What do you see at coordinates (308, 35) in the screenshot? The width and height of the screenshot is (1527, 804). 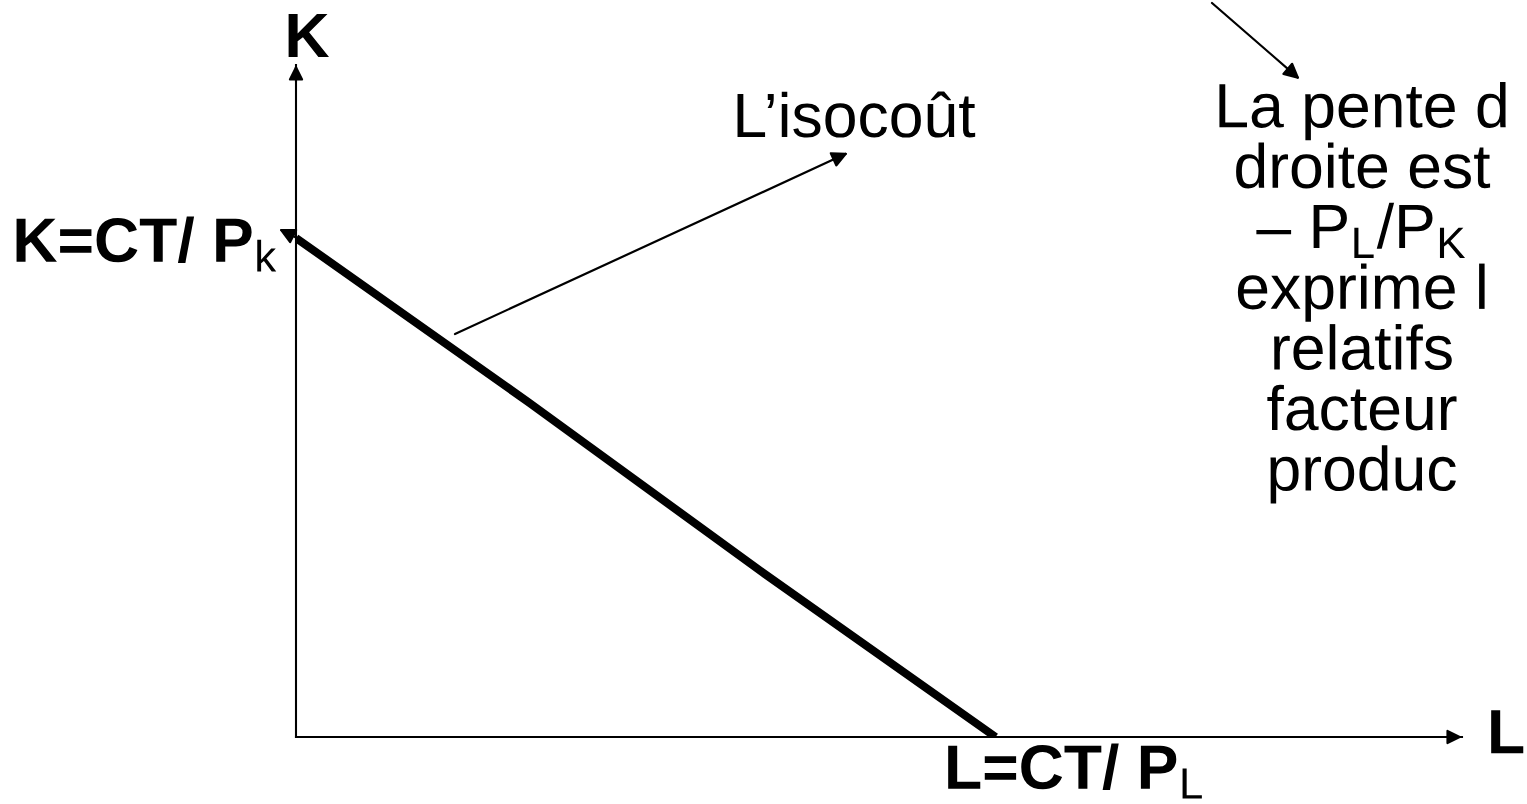 I see `y-axis-title: K` at bounding box center [308, 35].